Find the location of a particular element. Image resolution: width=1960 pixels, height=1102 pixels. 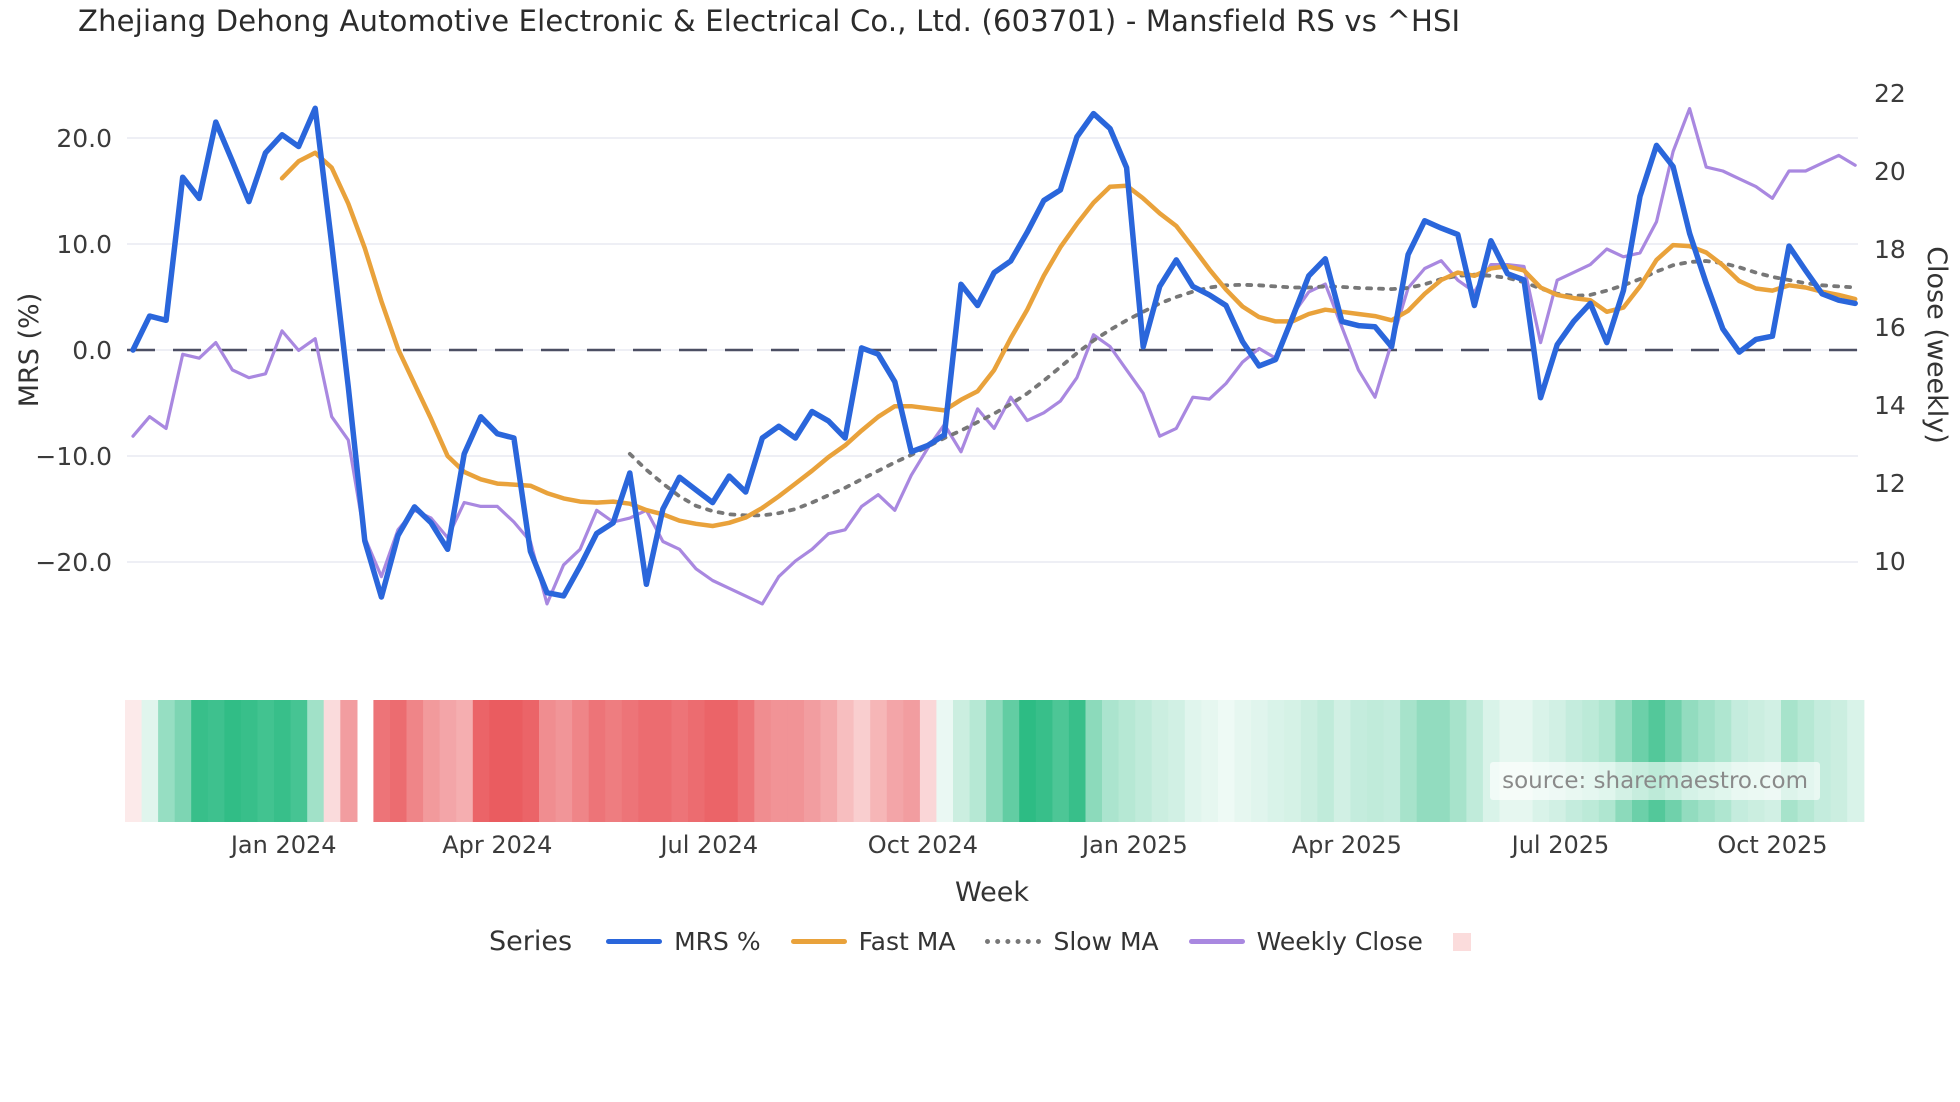

svg-text: 20.0 is located at coordinates (84, 138).